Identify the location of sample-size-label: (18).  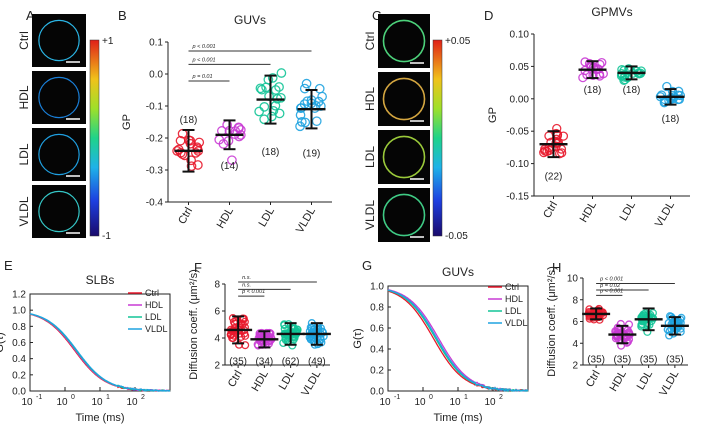
(271, 152).